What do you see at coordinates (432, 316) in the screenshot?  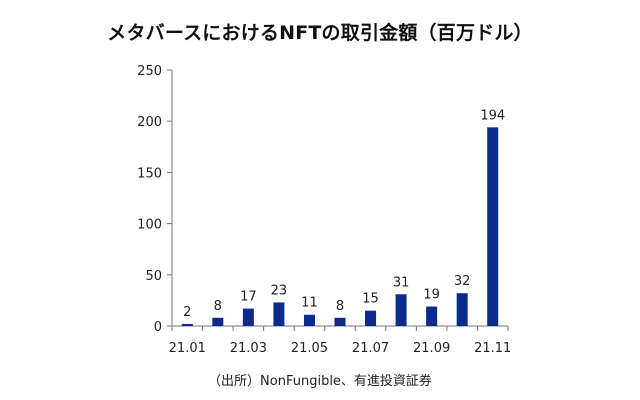 I see `bar-21.09` at bounding box center [432, 316].